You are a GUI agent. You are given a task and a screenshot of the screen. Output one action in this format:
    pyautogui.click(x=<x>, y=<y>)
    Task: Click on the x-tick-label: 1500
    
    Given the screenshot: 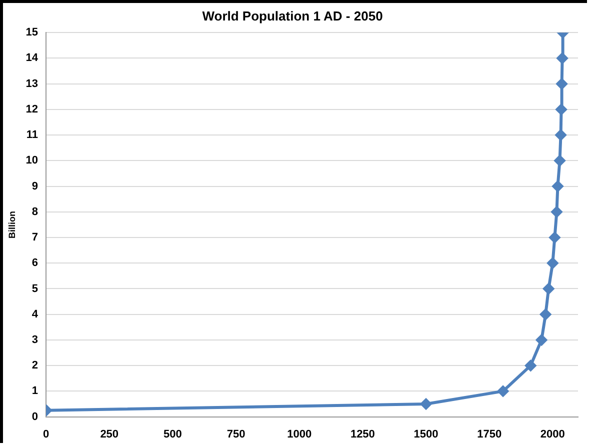 What is the action you would take?
    pyautogui.click(x=426, y=434)
    